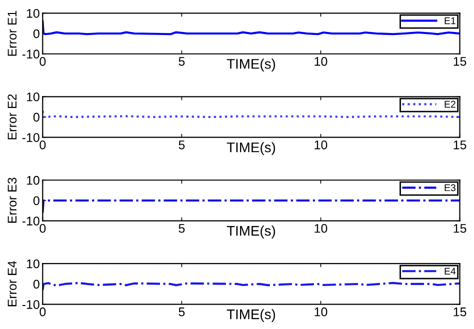 This screenshot has height=329, width=474. Describe the element at coordinates (12, 33) in the screenshot. I see `y-axis-title: Error E1` at that location.